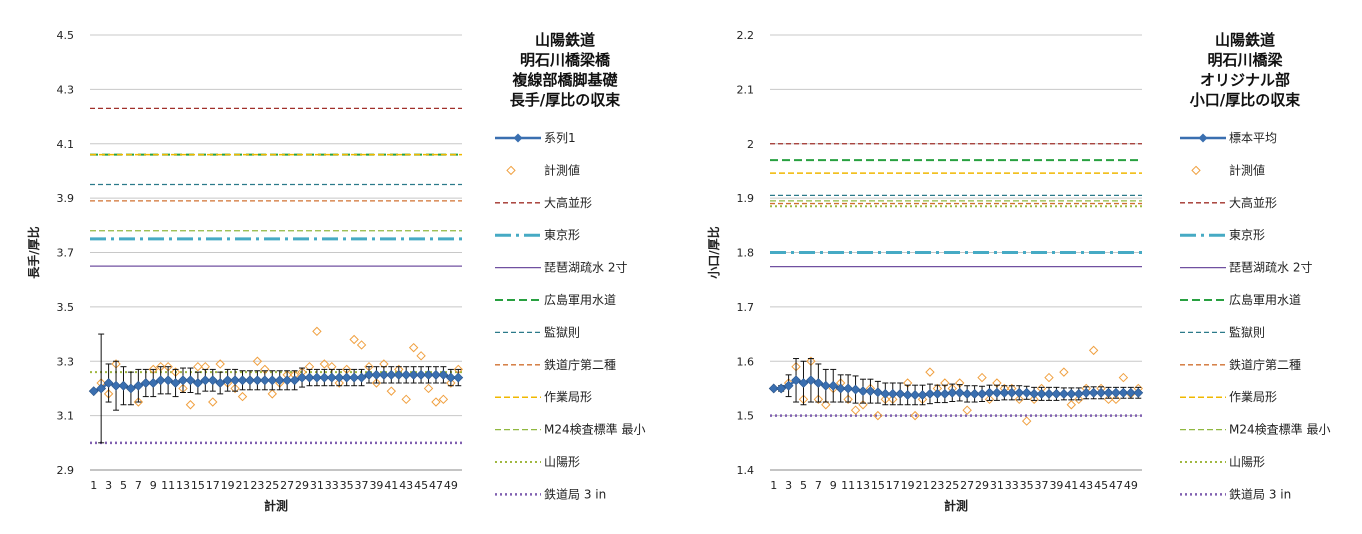 The width and height of the screenshot is (1362, 534). What do you see at coordinates (1196, 170) in the screenshot?
I see `legend-swatch-marker` at bounding box center [1196, 170].